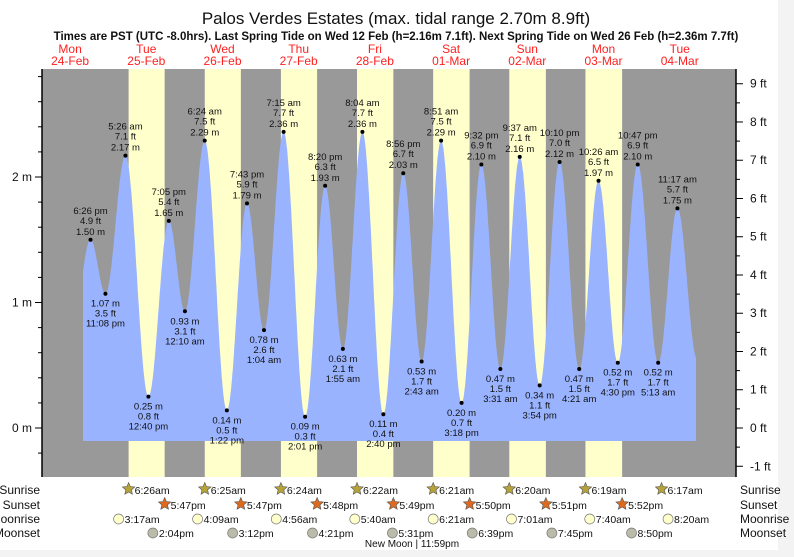 The width and height of the screenshot is (794, 557). Describe the element at coordinates (412, 544) in the screenshot. I see `moon-phase-label: New Moon | 11:59pm` at that location.